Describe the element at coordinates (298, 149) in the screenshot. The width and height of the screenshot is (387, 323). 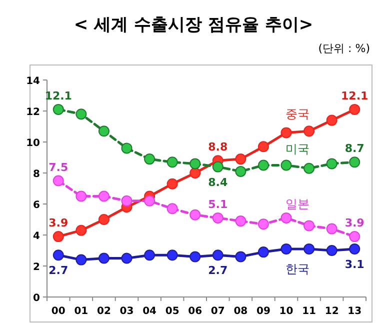
I see `series-label: 미국` at that location.